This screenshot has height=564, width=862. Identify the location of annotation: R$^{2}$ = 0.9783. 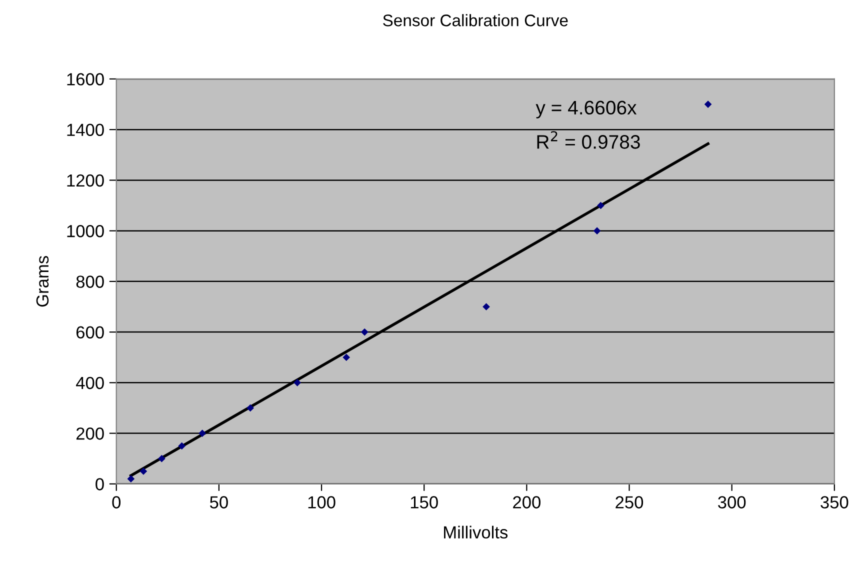
(588, 140).